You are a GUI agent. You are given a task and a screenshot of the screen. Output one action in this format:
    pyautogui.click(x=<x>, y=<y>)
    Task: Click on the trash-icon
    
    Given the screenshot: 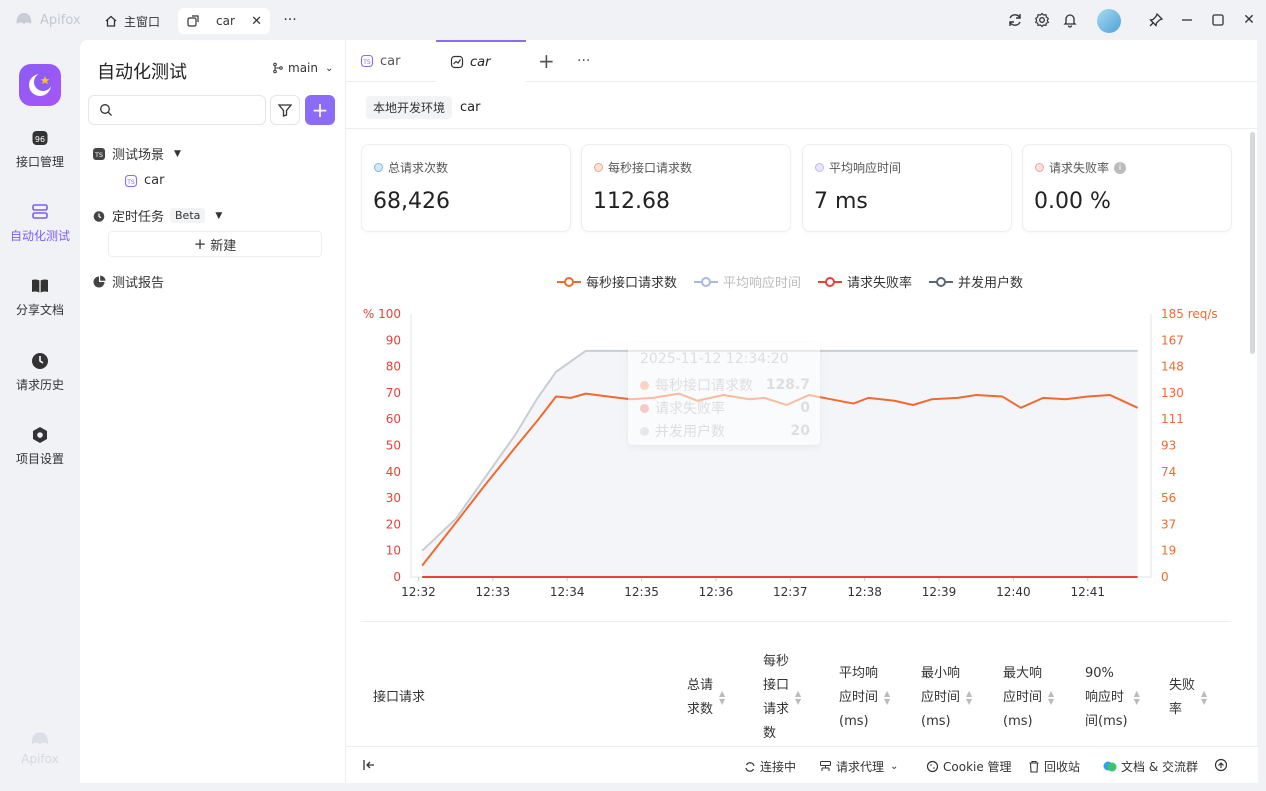 What is the action you would take?
    pyautogui.click(x=1034, y=766)
    